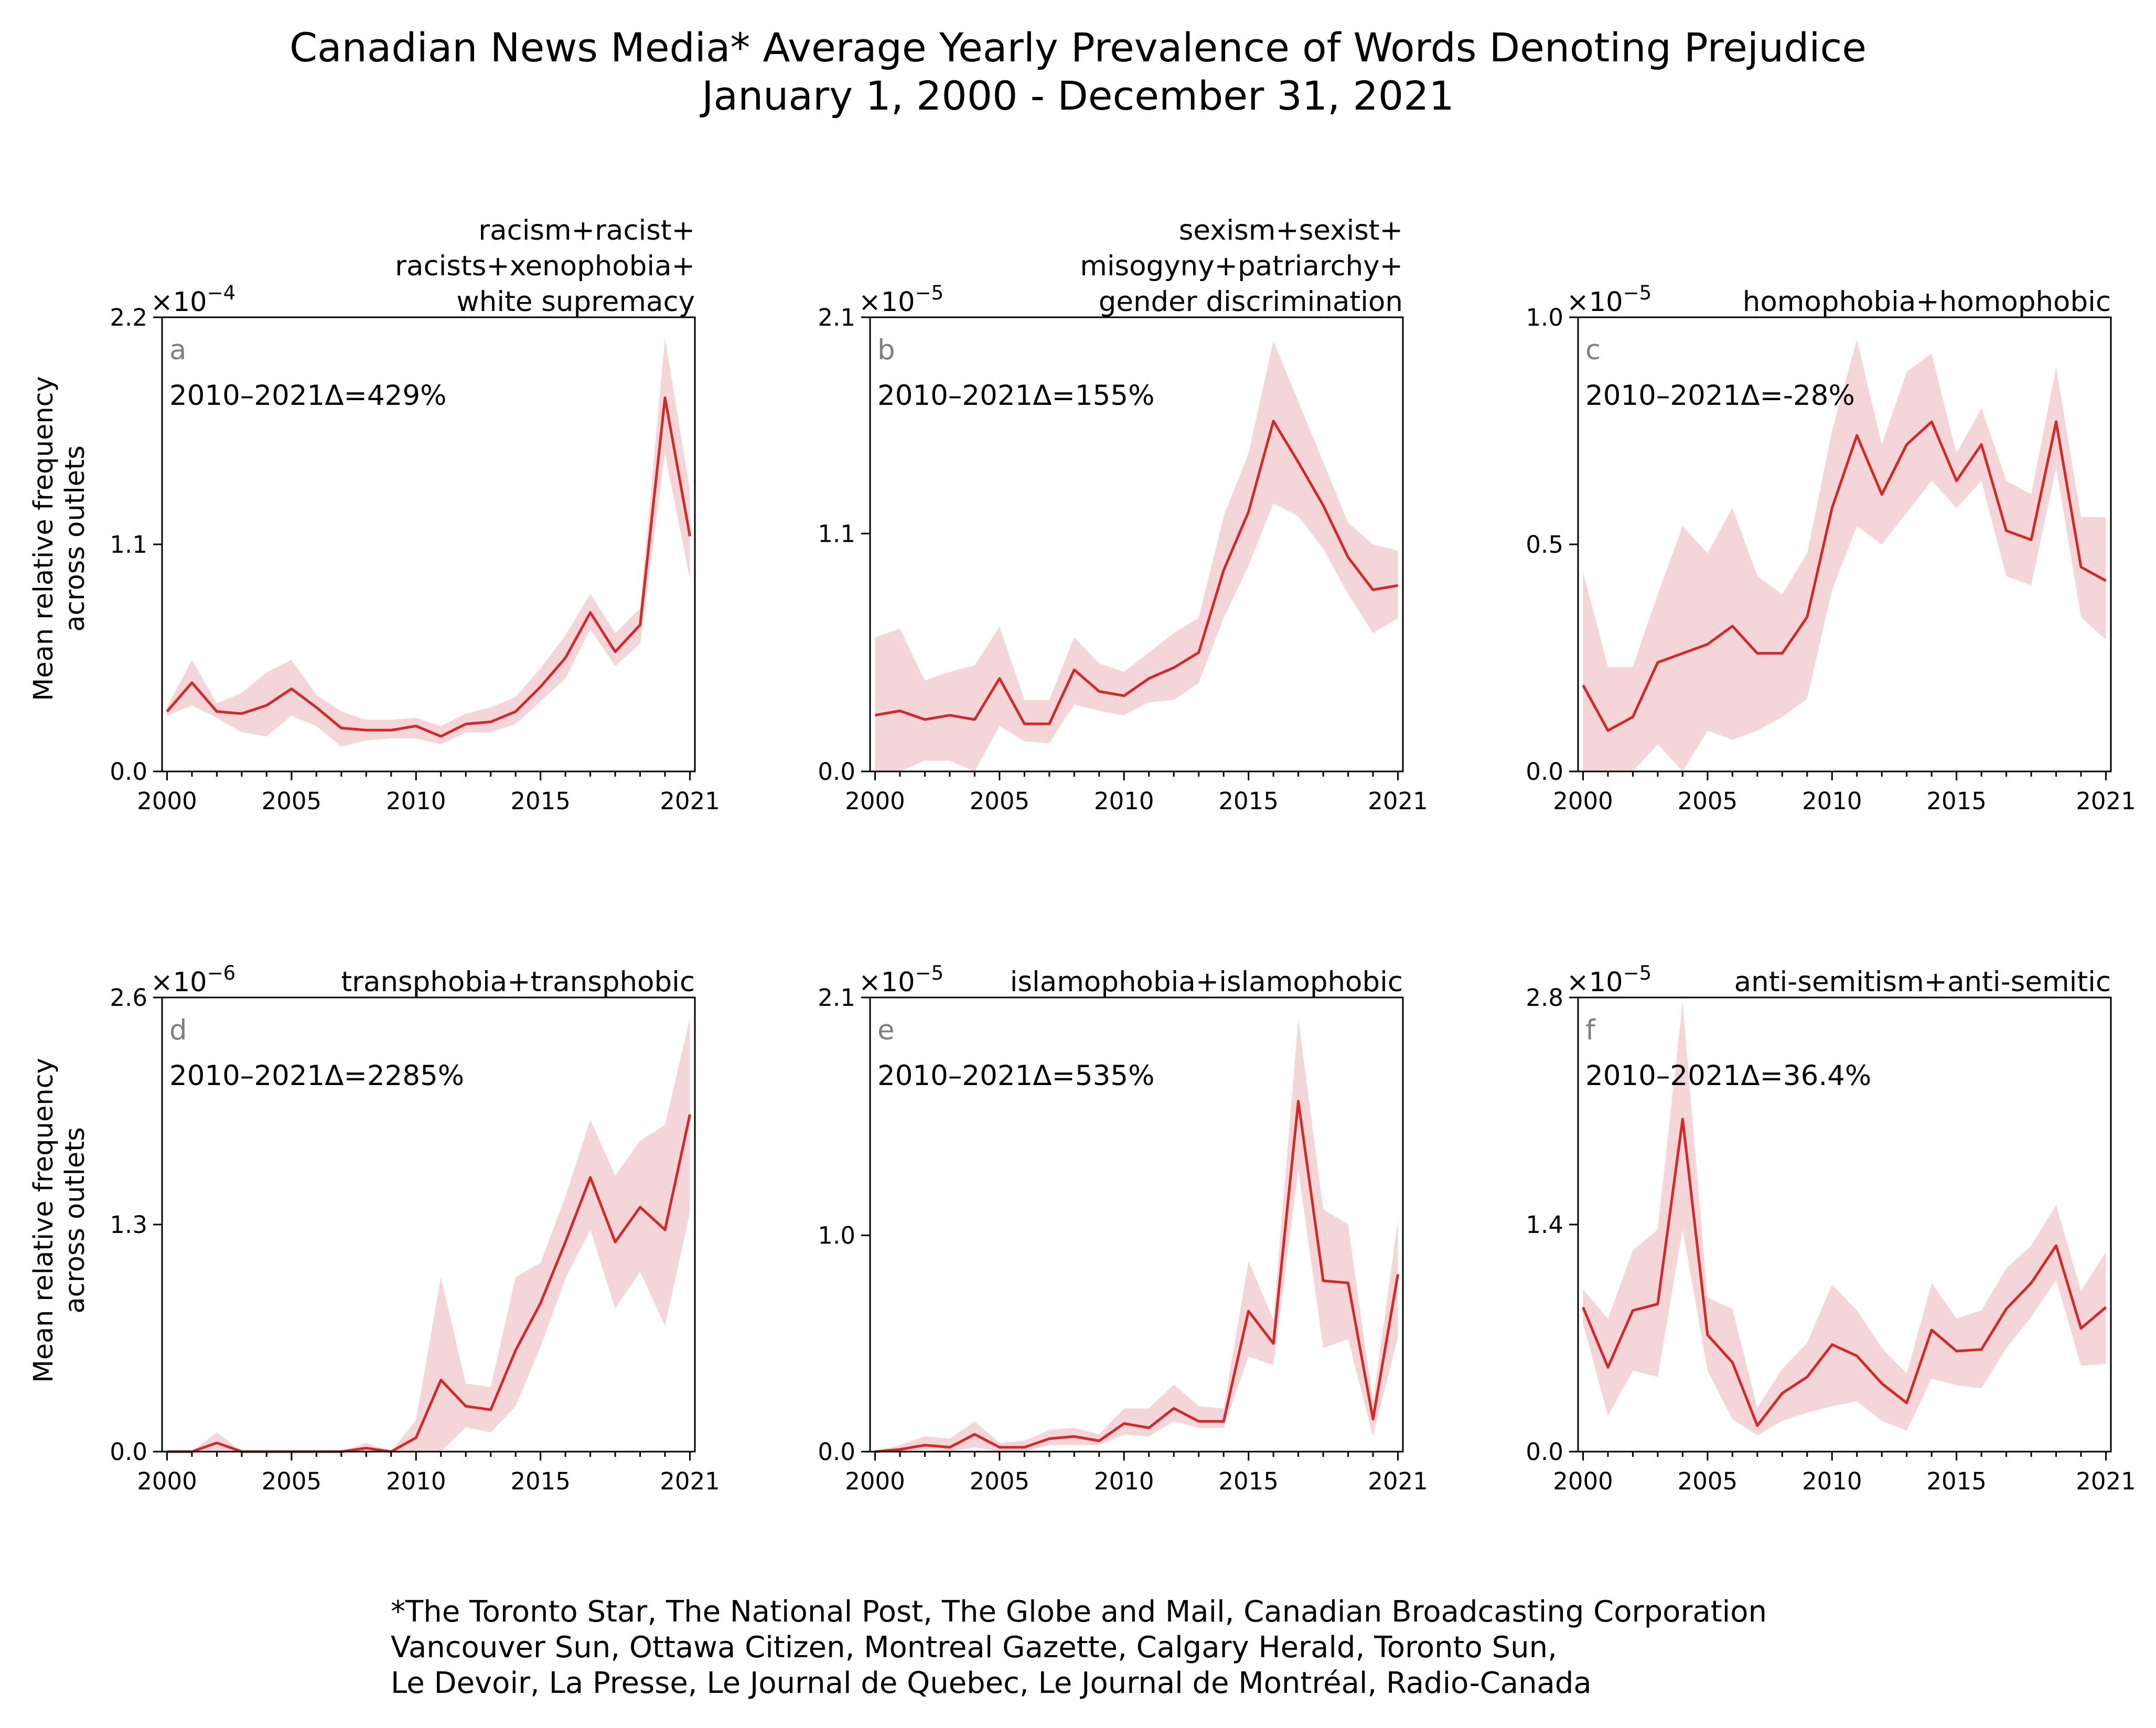 This screenshot has height=1728, width=2156. Describe the element at coordinates (836, 998) in the screenshot. I see `panel-e-y-tick-label: 2.1` at that location.